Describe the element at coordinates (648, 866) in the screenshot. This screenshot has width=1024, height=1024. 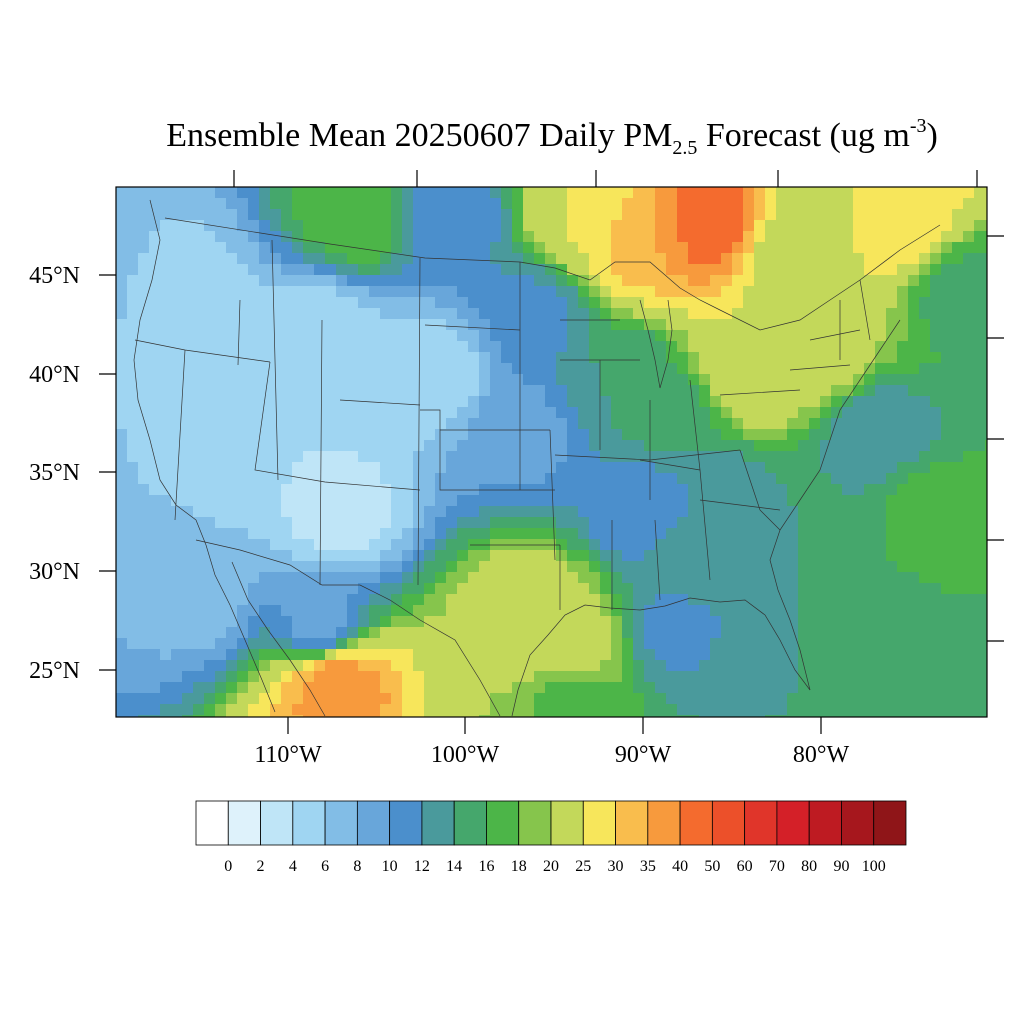
I see `colorbar-label: 35` at that location.